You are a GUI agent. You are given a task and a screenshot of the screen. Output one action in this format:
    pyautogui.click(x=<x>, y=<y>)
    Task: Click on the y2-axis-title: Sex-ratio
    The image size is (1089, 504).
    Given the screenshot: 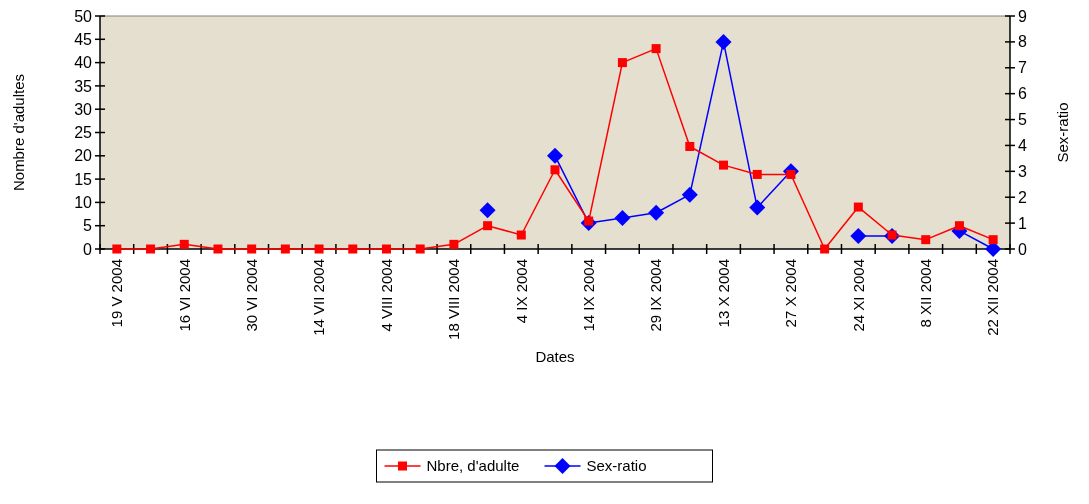 What is the action you would take?
    pyautogui.click(x=1062, y=132)
    